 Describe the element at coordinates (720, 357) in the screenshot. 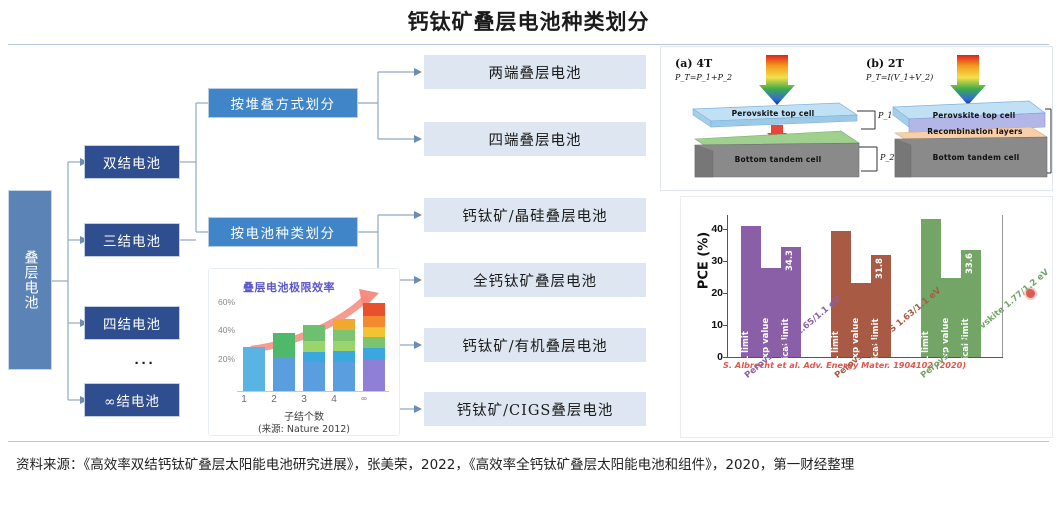

I see `pce-ytick-0: 0` at that location.